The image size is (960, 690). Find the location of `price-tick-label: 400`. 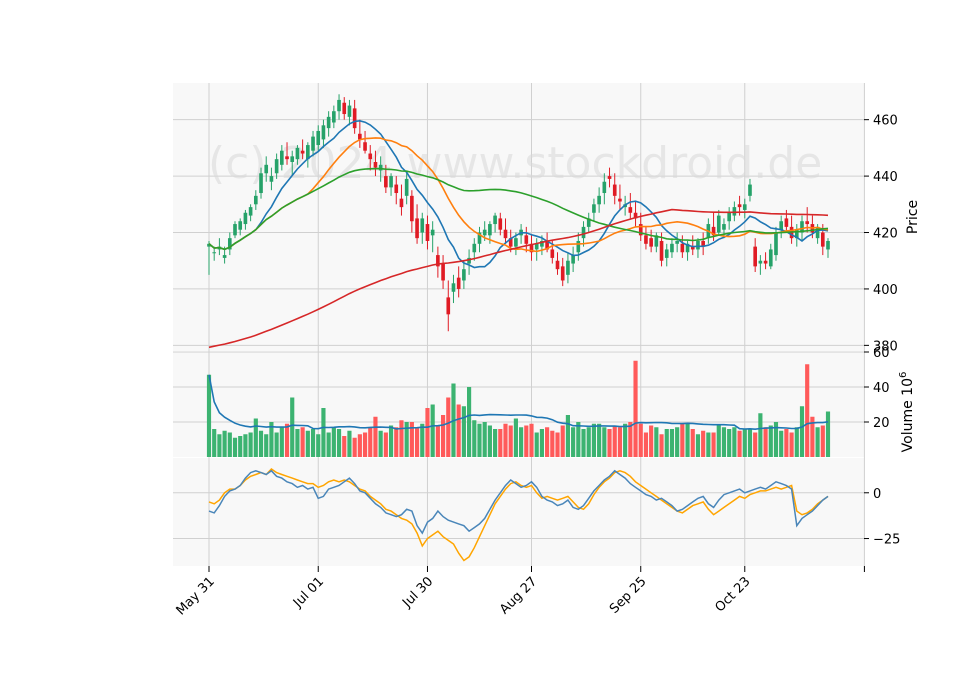

price-tick-label: 400 is located at coordinates (885, 290).